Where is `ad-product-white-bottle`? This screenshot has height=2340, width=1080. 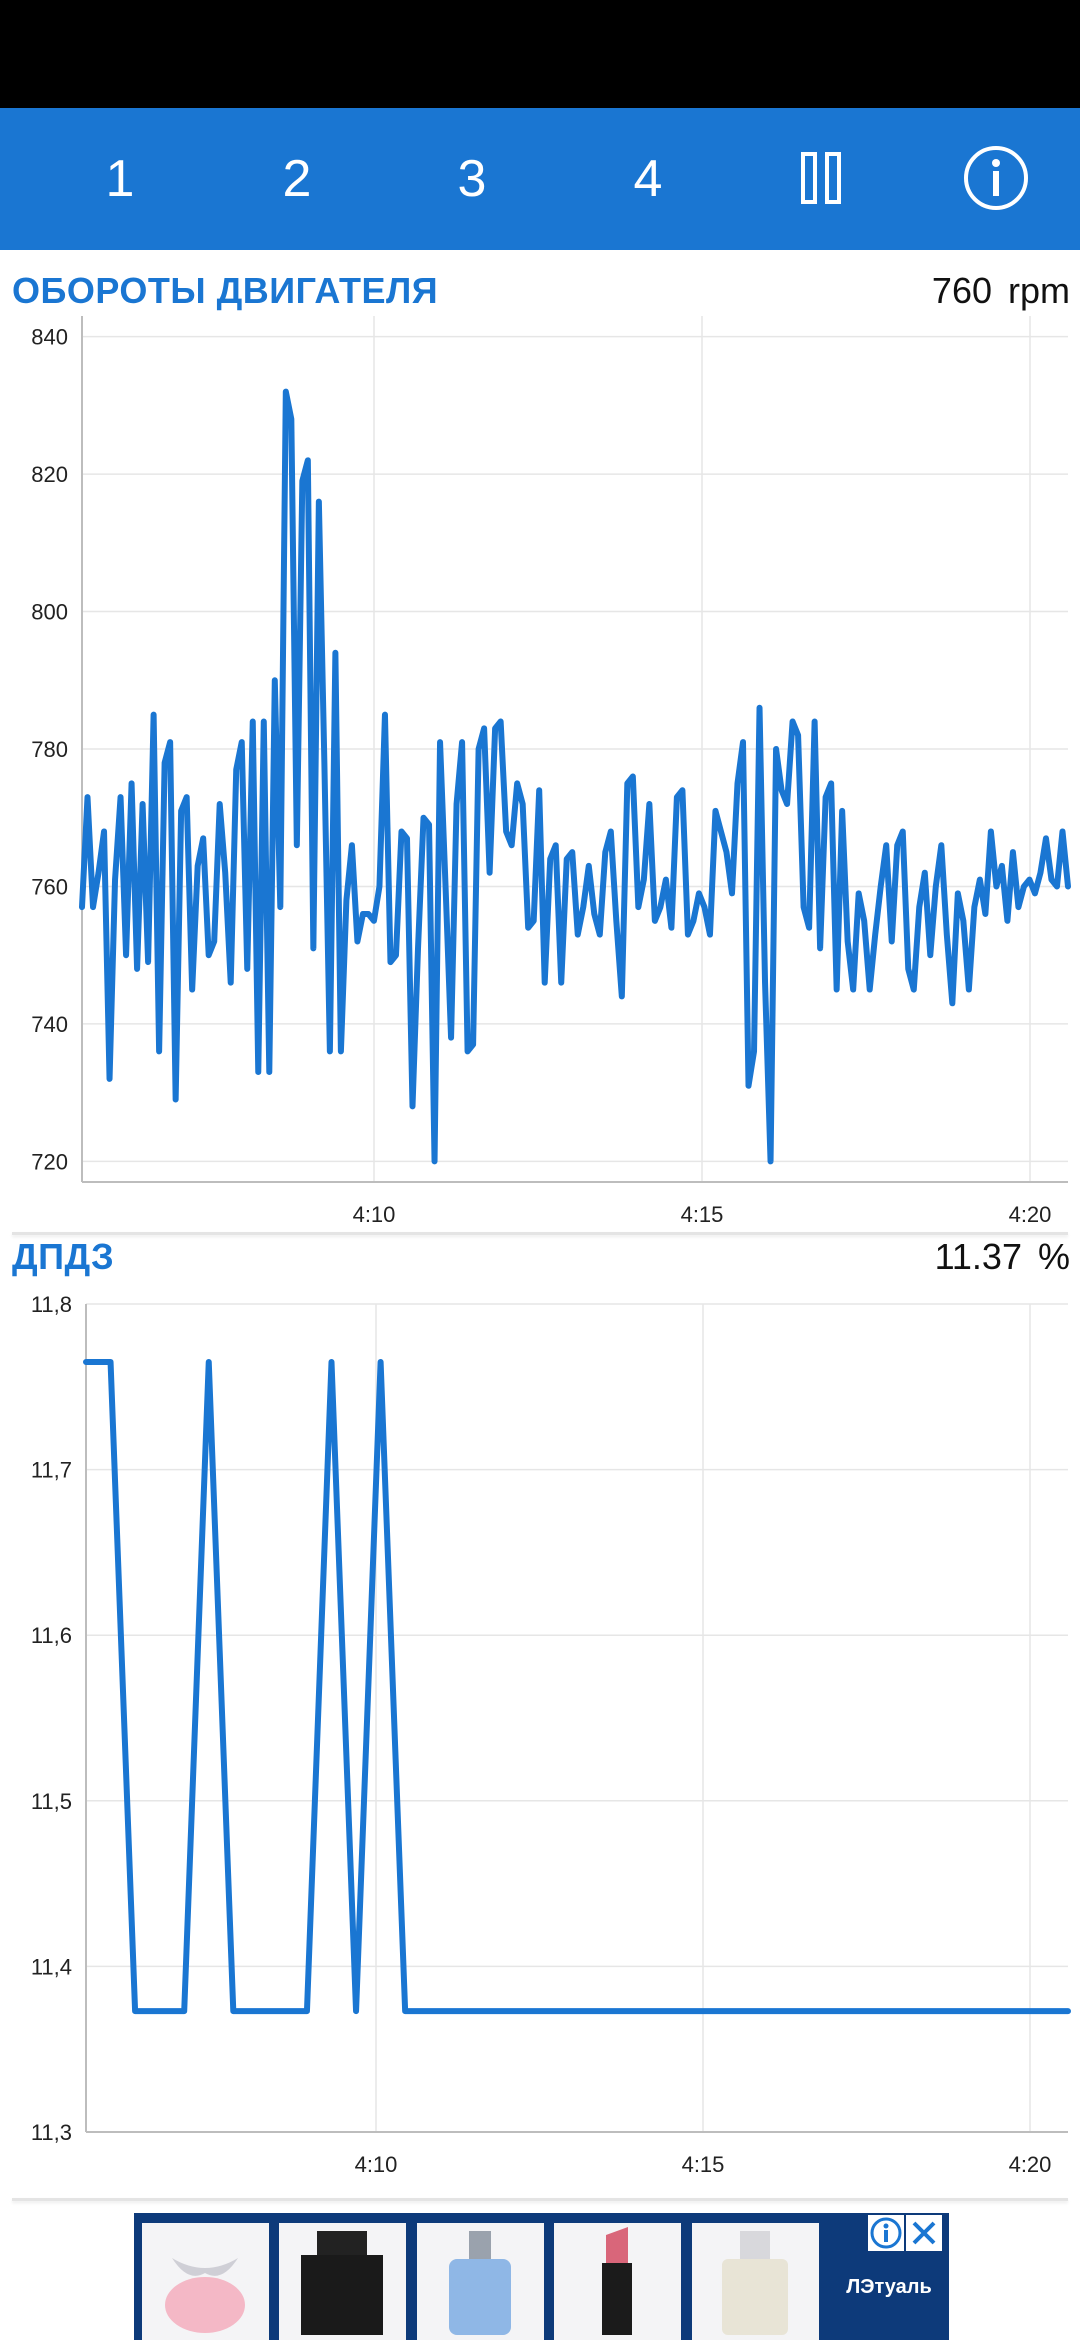
ad-product-white-bottle is located at coordinates (755, 2281).